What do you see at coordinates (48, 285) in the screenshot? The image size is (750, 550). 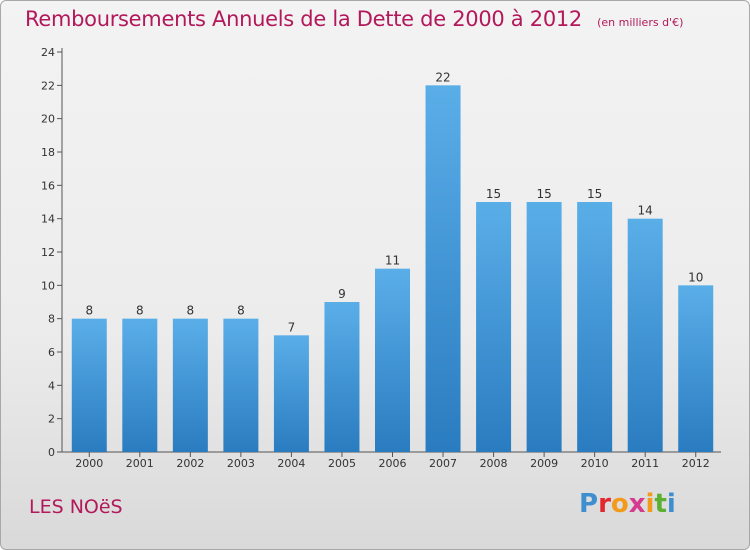 I see `y-tick-label: 10` at bounding box center [48, 285].